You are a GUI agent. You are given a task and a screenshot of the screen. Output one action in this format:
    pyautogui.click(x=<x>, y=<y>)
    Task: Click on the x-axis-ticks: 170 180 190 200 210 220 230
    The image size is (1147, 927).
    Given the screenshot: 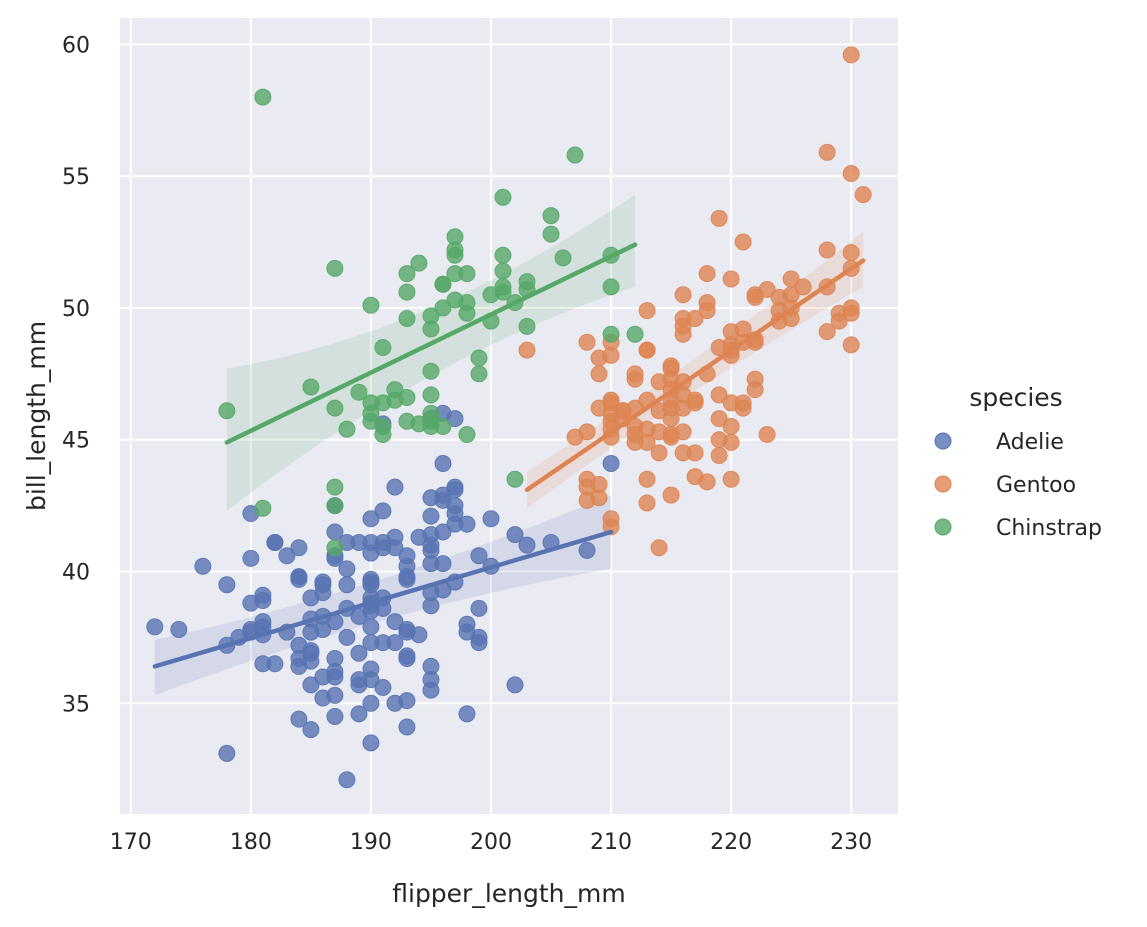 What is the action you would take?
    pyautogui.click(x=491, y=842)
    